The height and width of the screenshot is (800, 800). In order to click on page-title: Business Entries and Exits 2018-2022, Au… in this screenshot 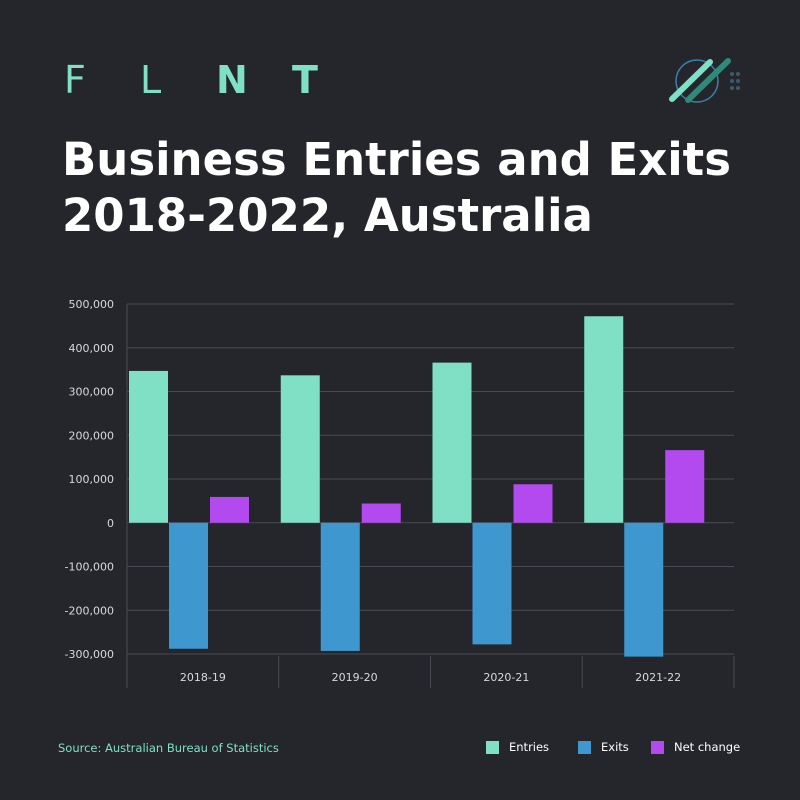, I will do `click(422, 188)`.